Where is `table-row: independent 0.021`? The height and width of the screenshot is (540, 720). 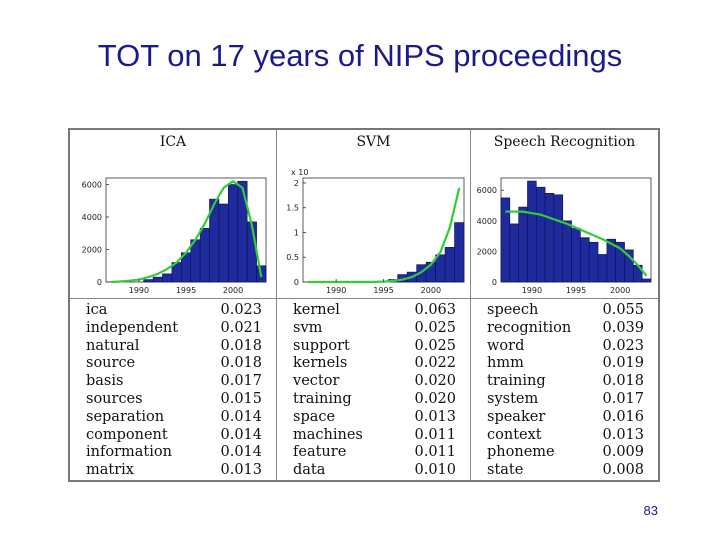 table-row: independent 0.021 is located at coordinates (173, 329).